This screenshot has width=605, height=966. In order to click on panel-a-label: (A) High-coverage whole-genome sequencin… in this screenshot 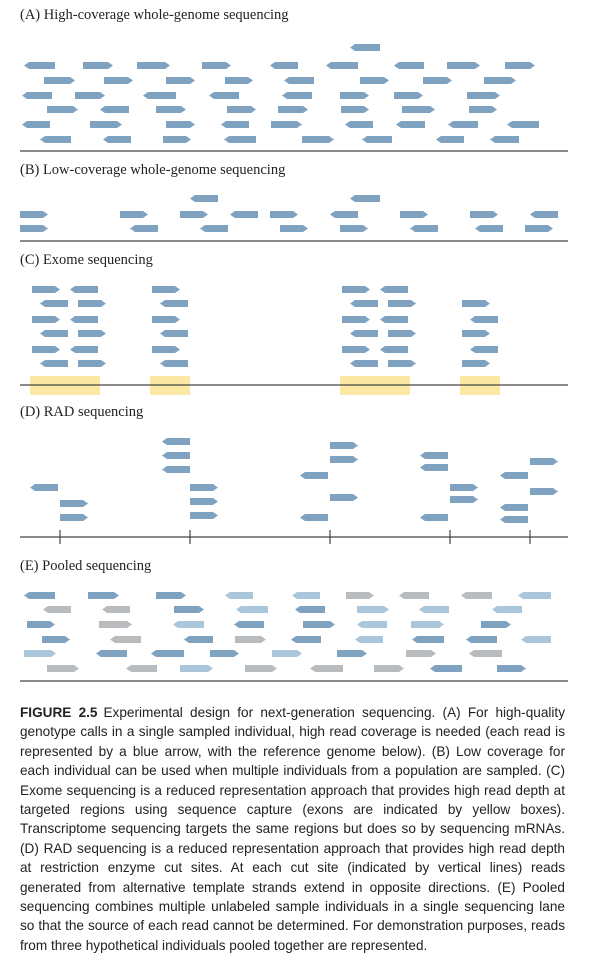, I will do `click(154, 15)`.